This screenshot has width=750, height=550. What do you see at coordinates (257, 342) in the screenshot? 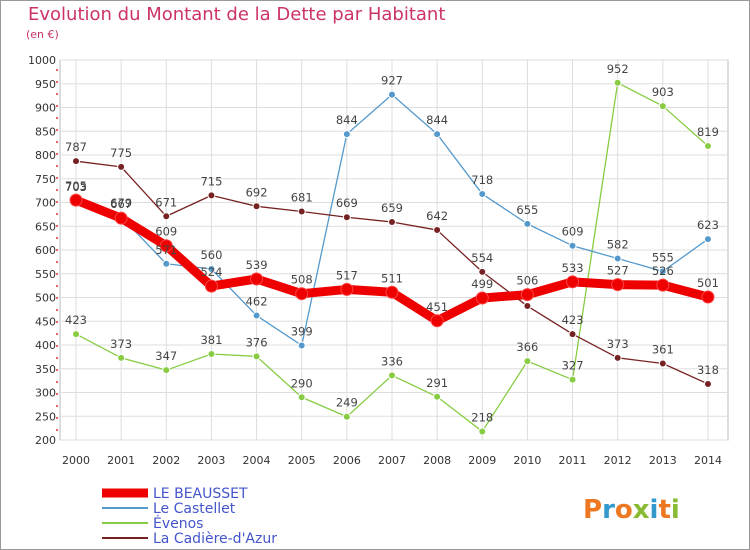
I see `data-label: 376` at bounding box center [257, 342].